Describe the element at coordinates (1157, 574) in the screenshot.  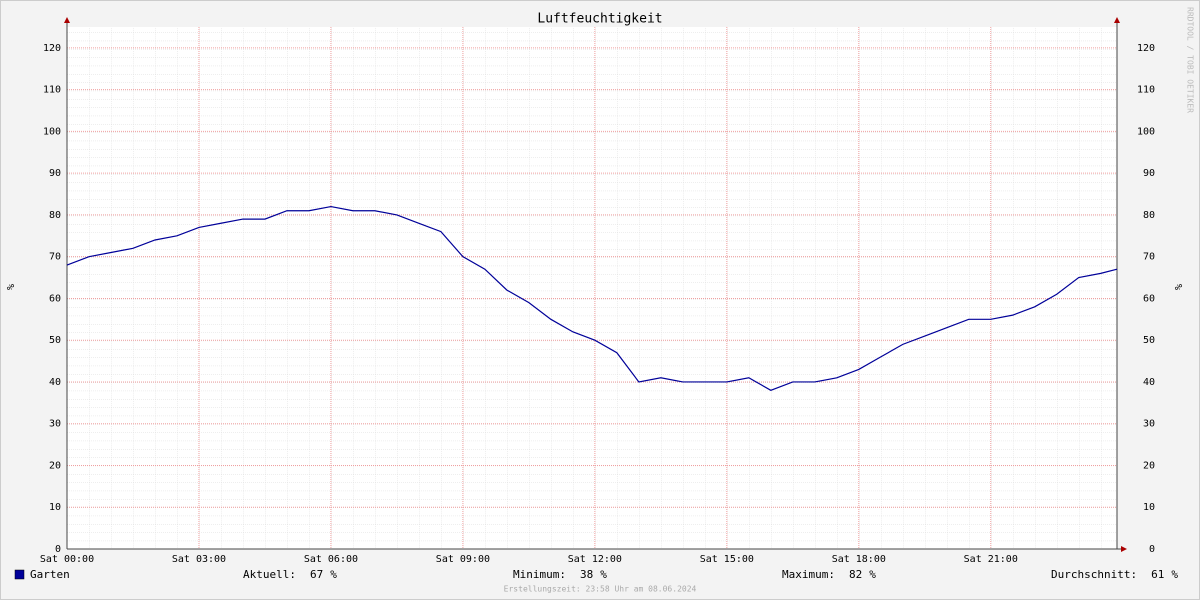
I see `stat-value: 61` at that location.